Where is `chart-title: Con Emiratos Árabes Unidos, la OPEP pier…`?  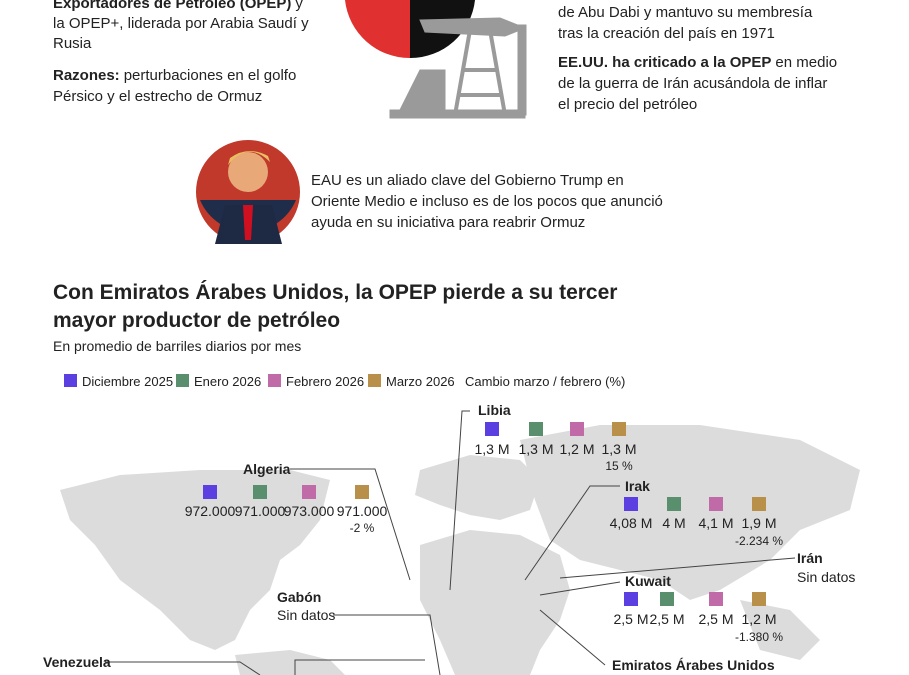 chart-title: Con Emiratos Árabes Unidos, la OPEP pier… is located at coordinates (335, 292).